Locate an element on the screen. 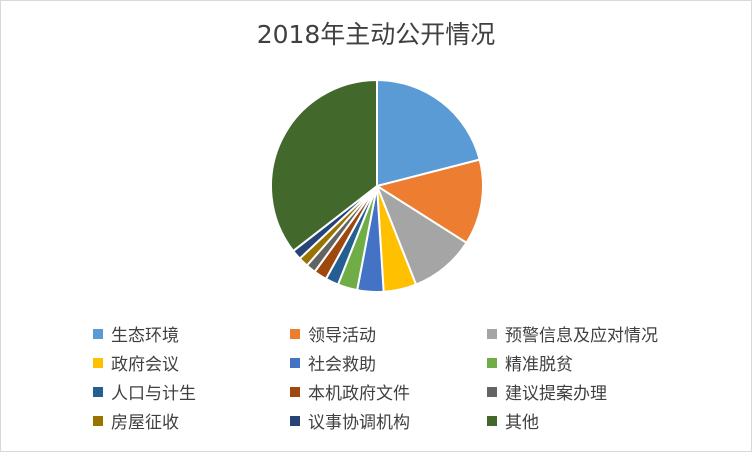  legend-item: 政府会议 is located at coordinates (191, 362).